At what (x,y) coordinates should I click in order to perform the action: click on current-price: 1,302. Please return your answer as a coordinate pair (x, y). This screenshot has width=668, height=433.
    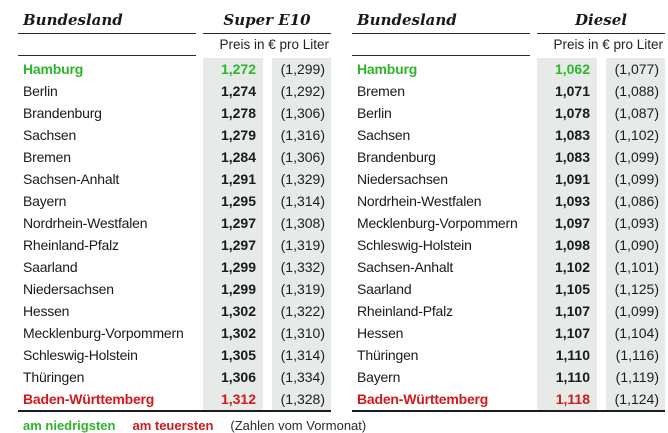
    Looking at the image, I should click on (233, 333).